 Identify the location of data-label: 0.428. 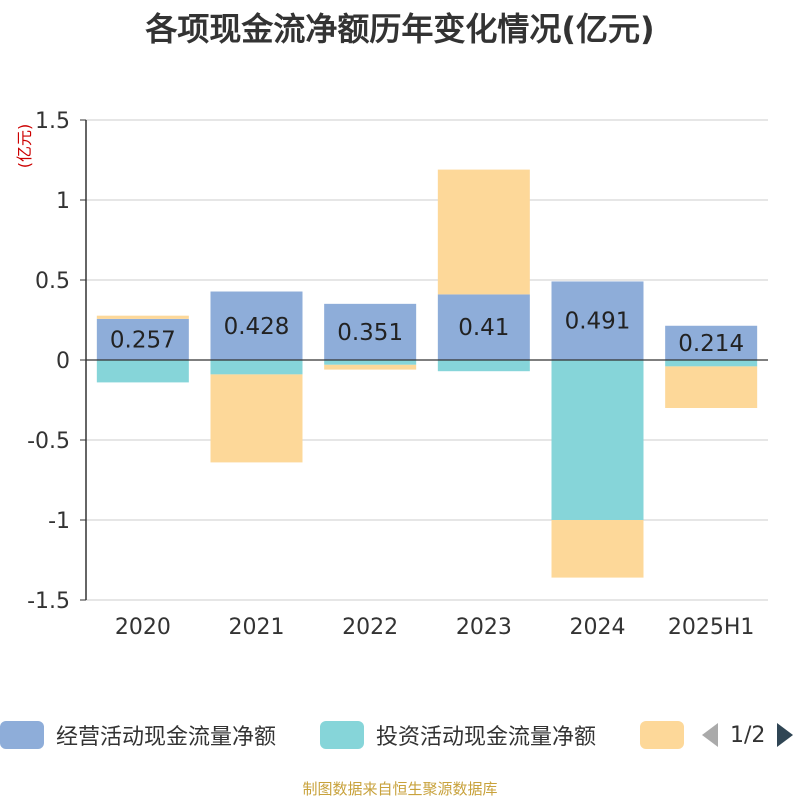
(257, 327).